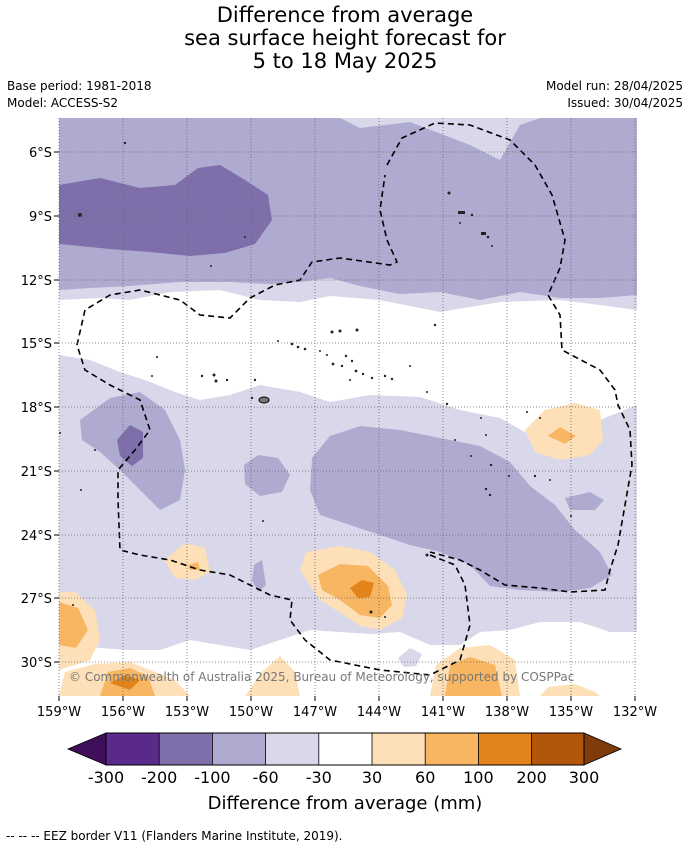 The width and height of the screenshot is (690, 850). What do you see at coordinates (635, 712) in the screenshot?
I see `lon-label: 132°W` at bounding box center [635, 712].